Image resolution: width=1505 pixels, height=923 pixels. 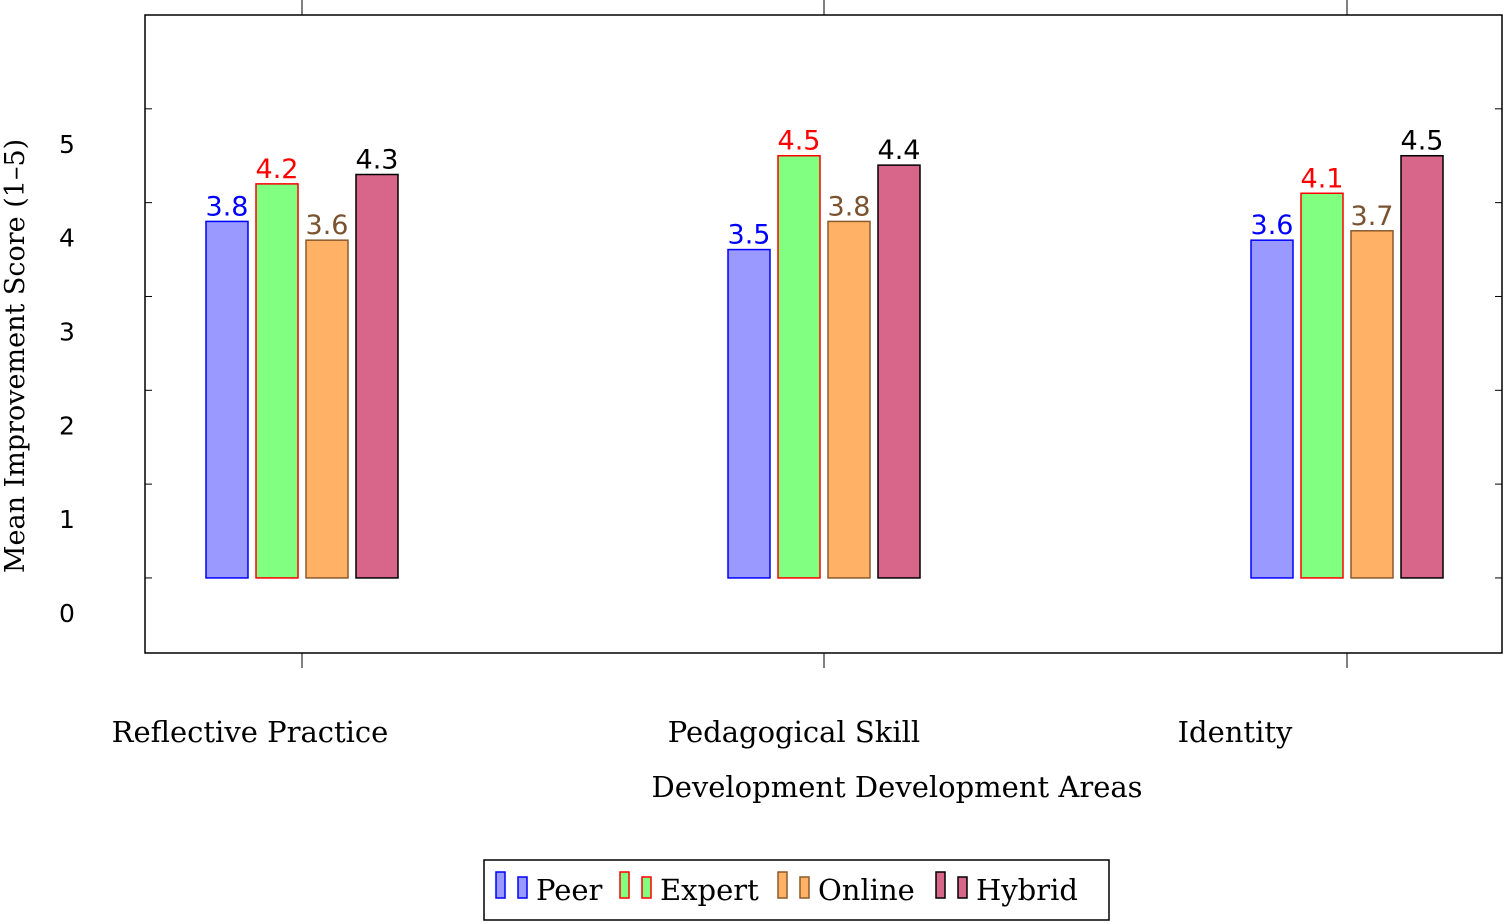 What do you see at coordinates (569, 890) in the screenshot?
I see `legend-label: Peer` at bounding box center [569, 890].